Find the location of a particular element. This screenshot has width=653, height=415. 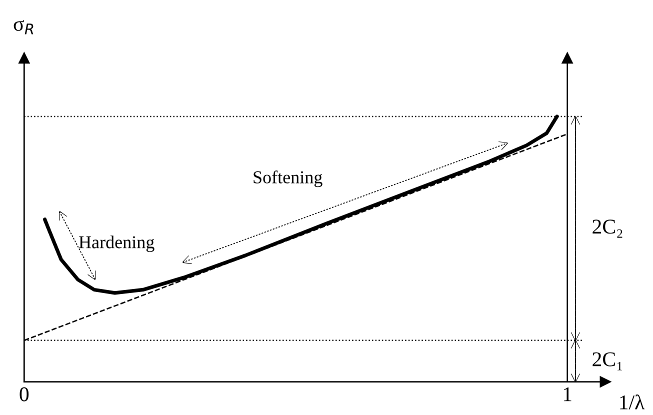

y-axis-title: σ$_{R}$ is located at coordinates (24, 27).